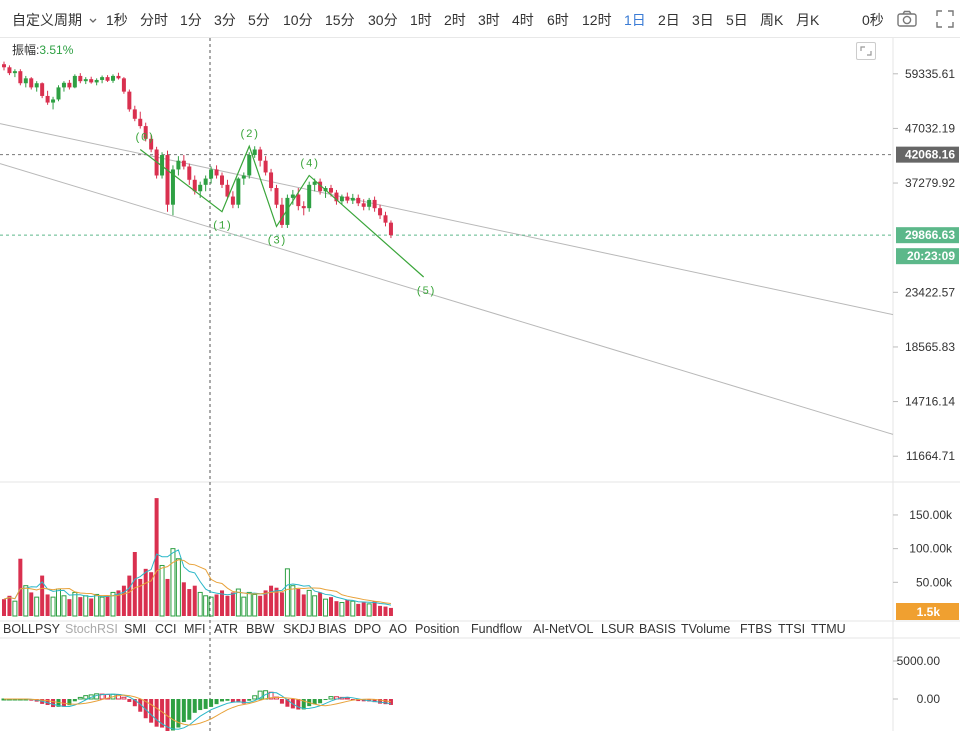  What do you see at coordinates (828, 629) in the screenshot?
I see `indicator-tab-20: TTMU` at bounding box center [828, 629].